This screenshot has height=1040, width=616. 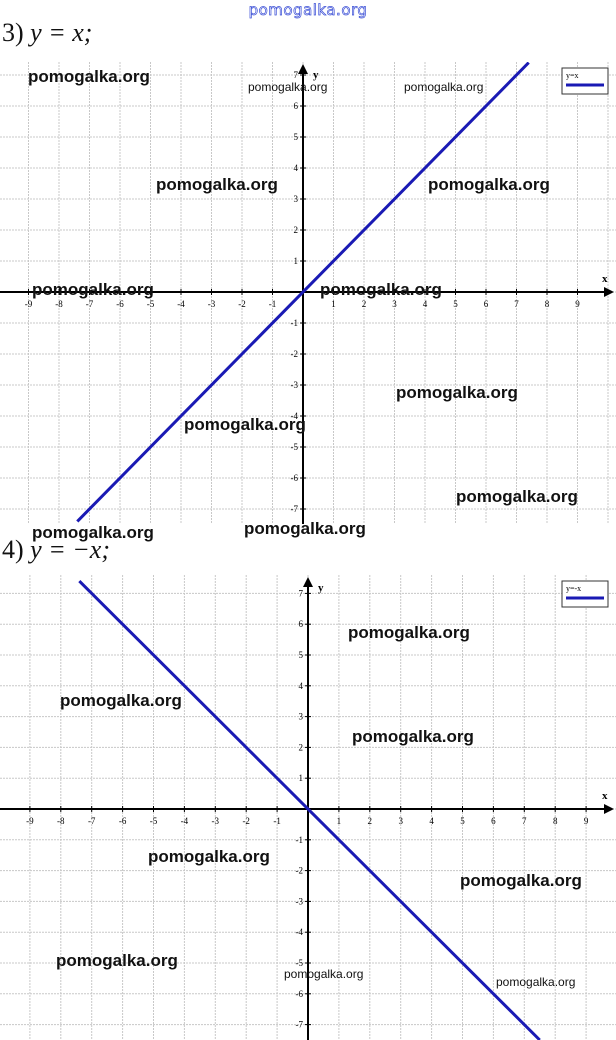 I want to click on x-tick-label: -8, so click(x=59, y=304).